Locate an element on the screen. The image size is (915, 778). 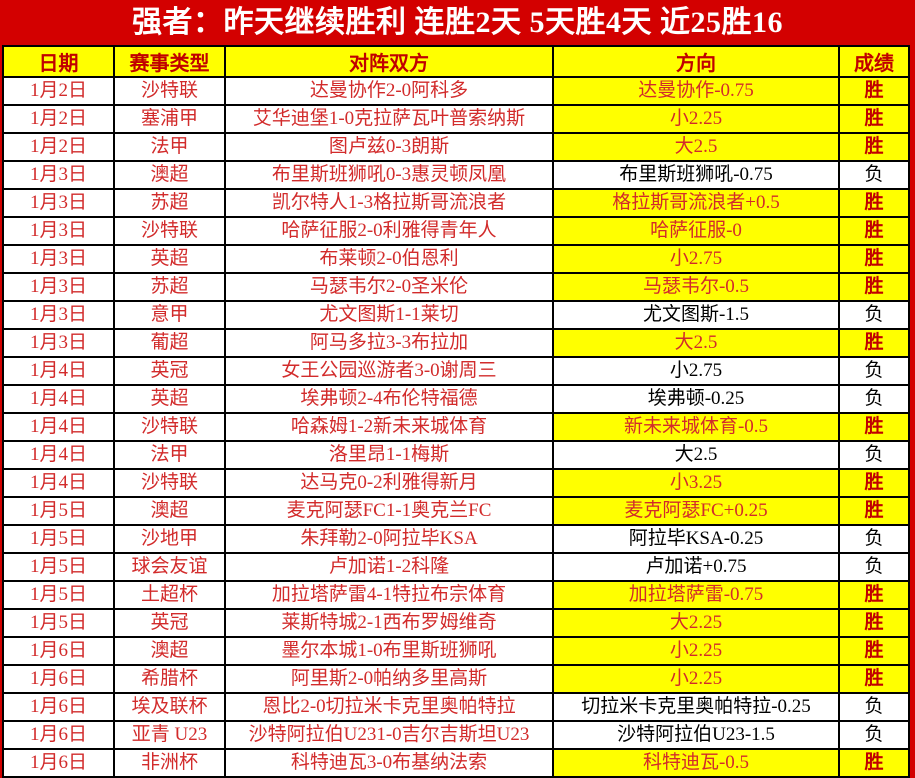
match-cell: 达曼协作2-0阿科多 is located at coordinates (389, 91).